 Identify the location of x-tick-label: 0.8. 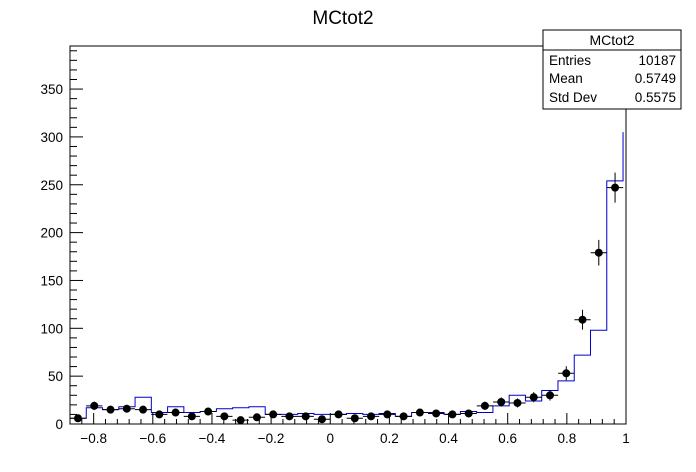
(566, 438).